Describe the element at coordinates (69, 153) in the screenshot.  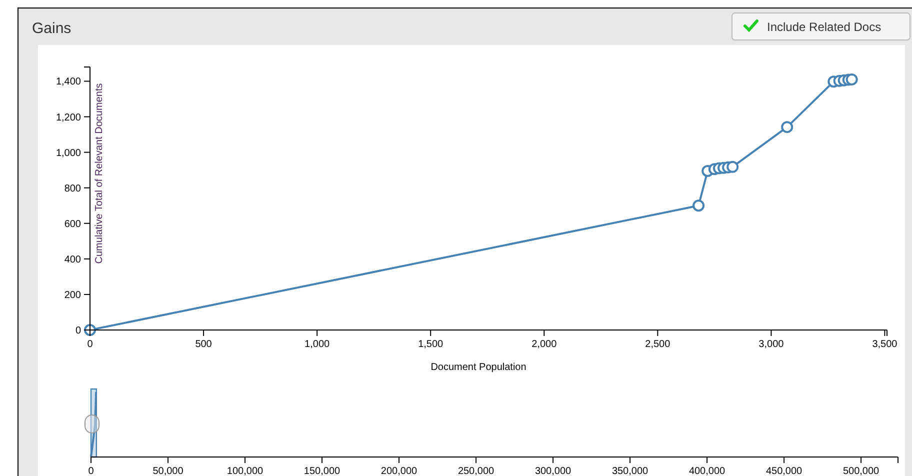
I see `y-tick-label: 1,000` at that location.